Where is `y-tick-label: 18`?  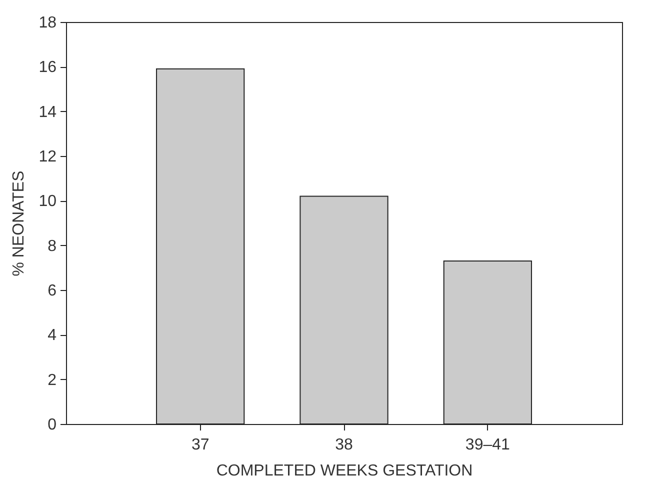 y-tick-label: 18 is located at coordinates (47, 23).